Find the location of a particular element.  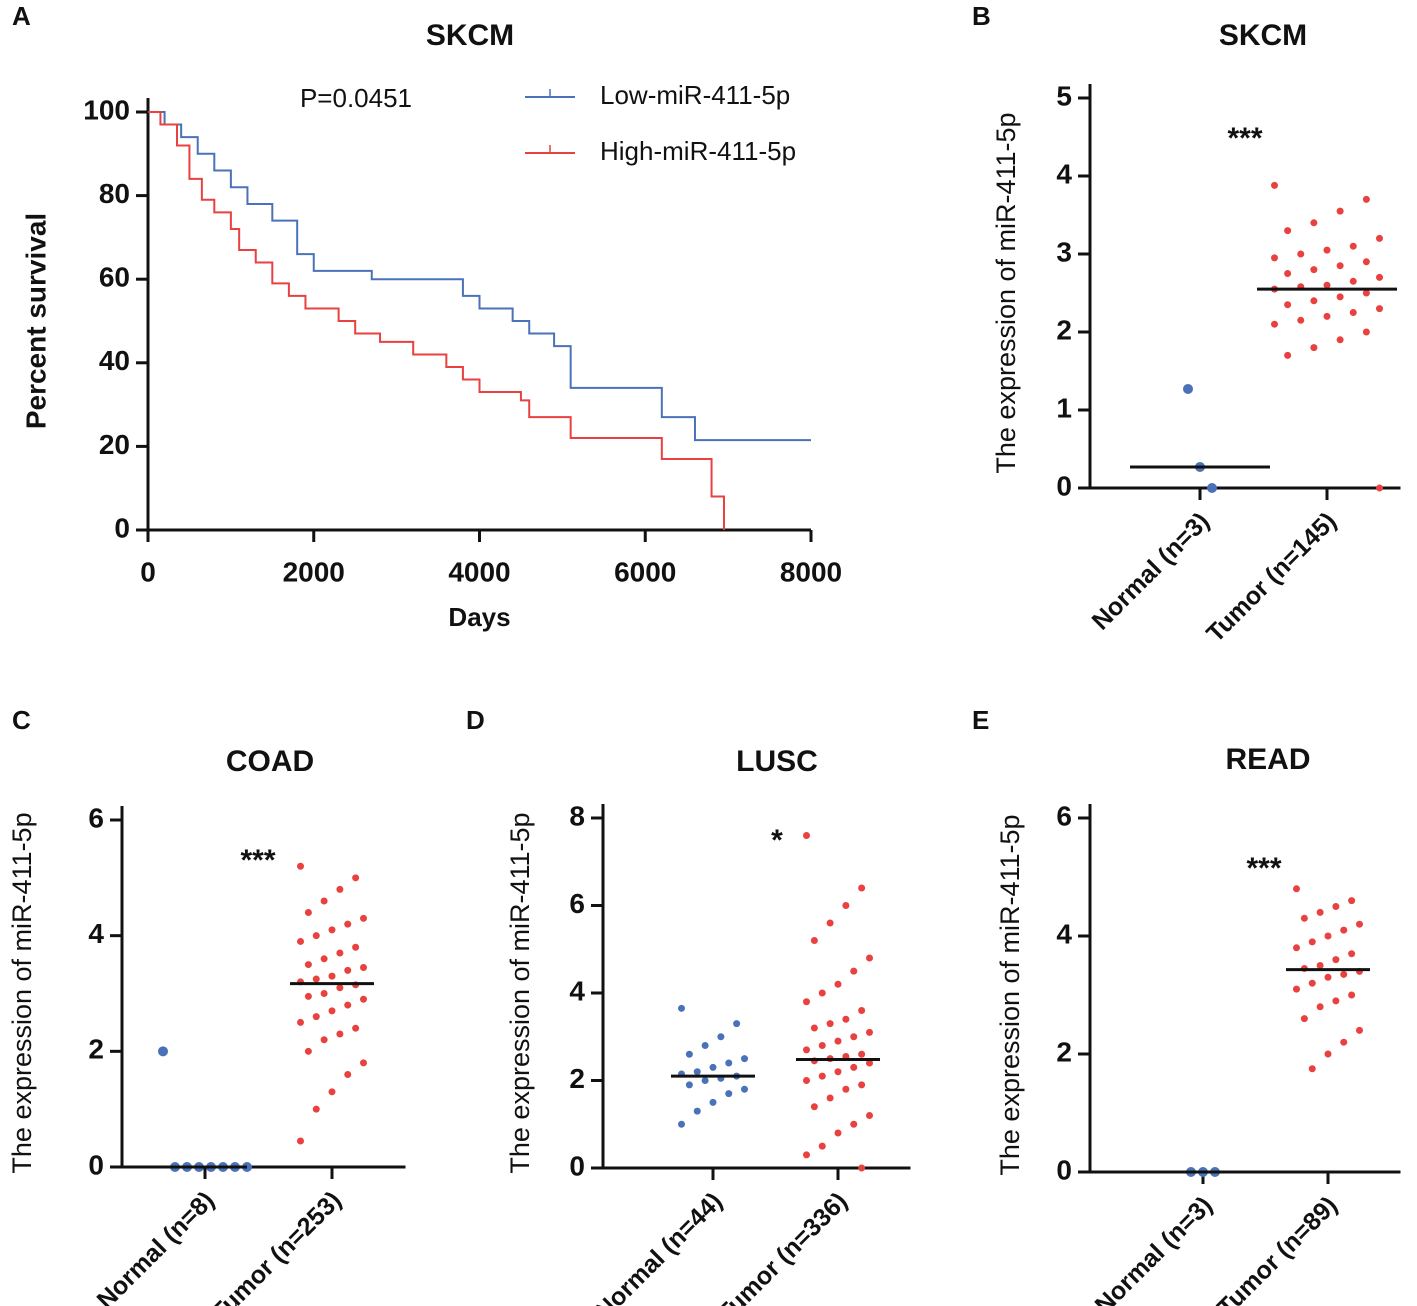

x-tick-label: Normal (n=3) is located at coordinates (1151, 571).